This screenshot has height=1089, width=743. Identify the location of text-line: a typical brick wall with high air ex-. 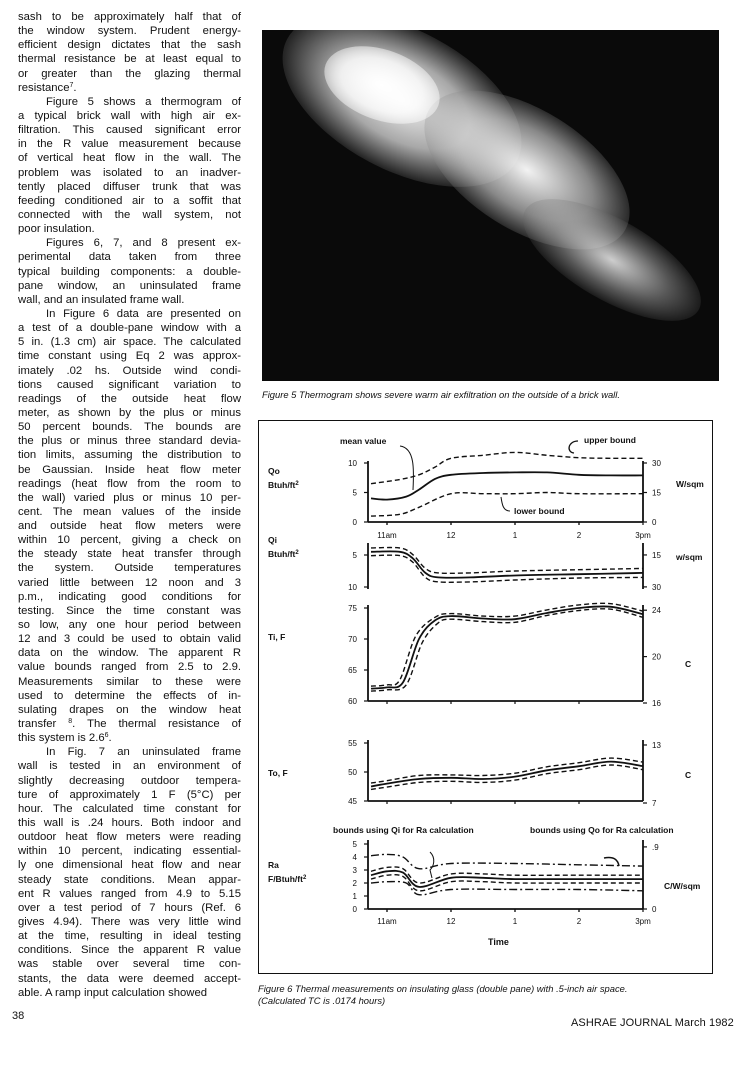
(129, 115).